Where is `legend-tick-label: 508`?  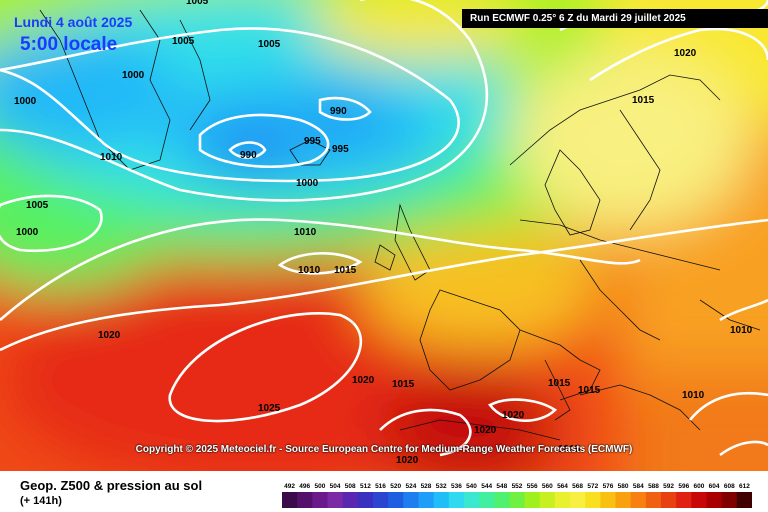 legend-tick-label: 508 is located at coordinates (350, 486).